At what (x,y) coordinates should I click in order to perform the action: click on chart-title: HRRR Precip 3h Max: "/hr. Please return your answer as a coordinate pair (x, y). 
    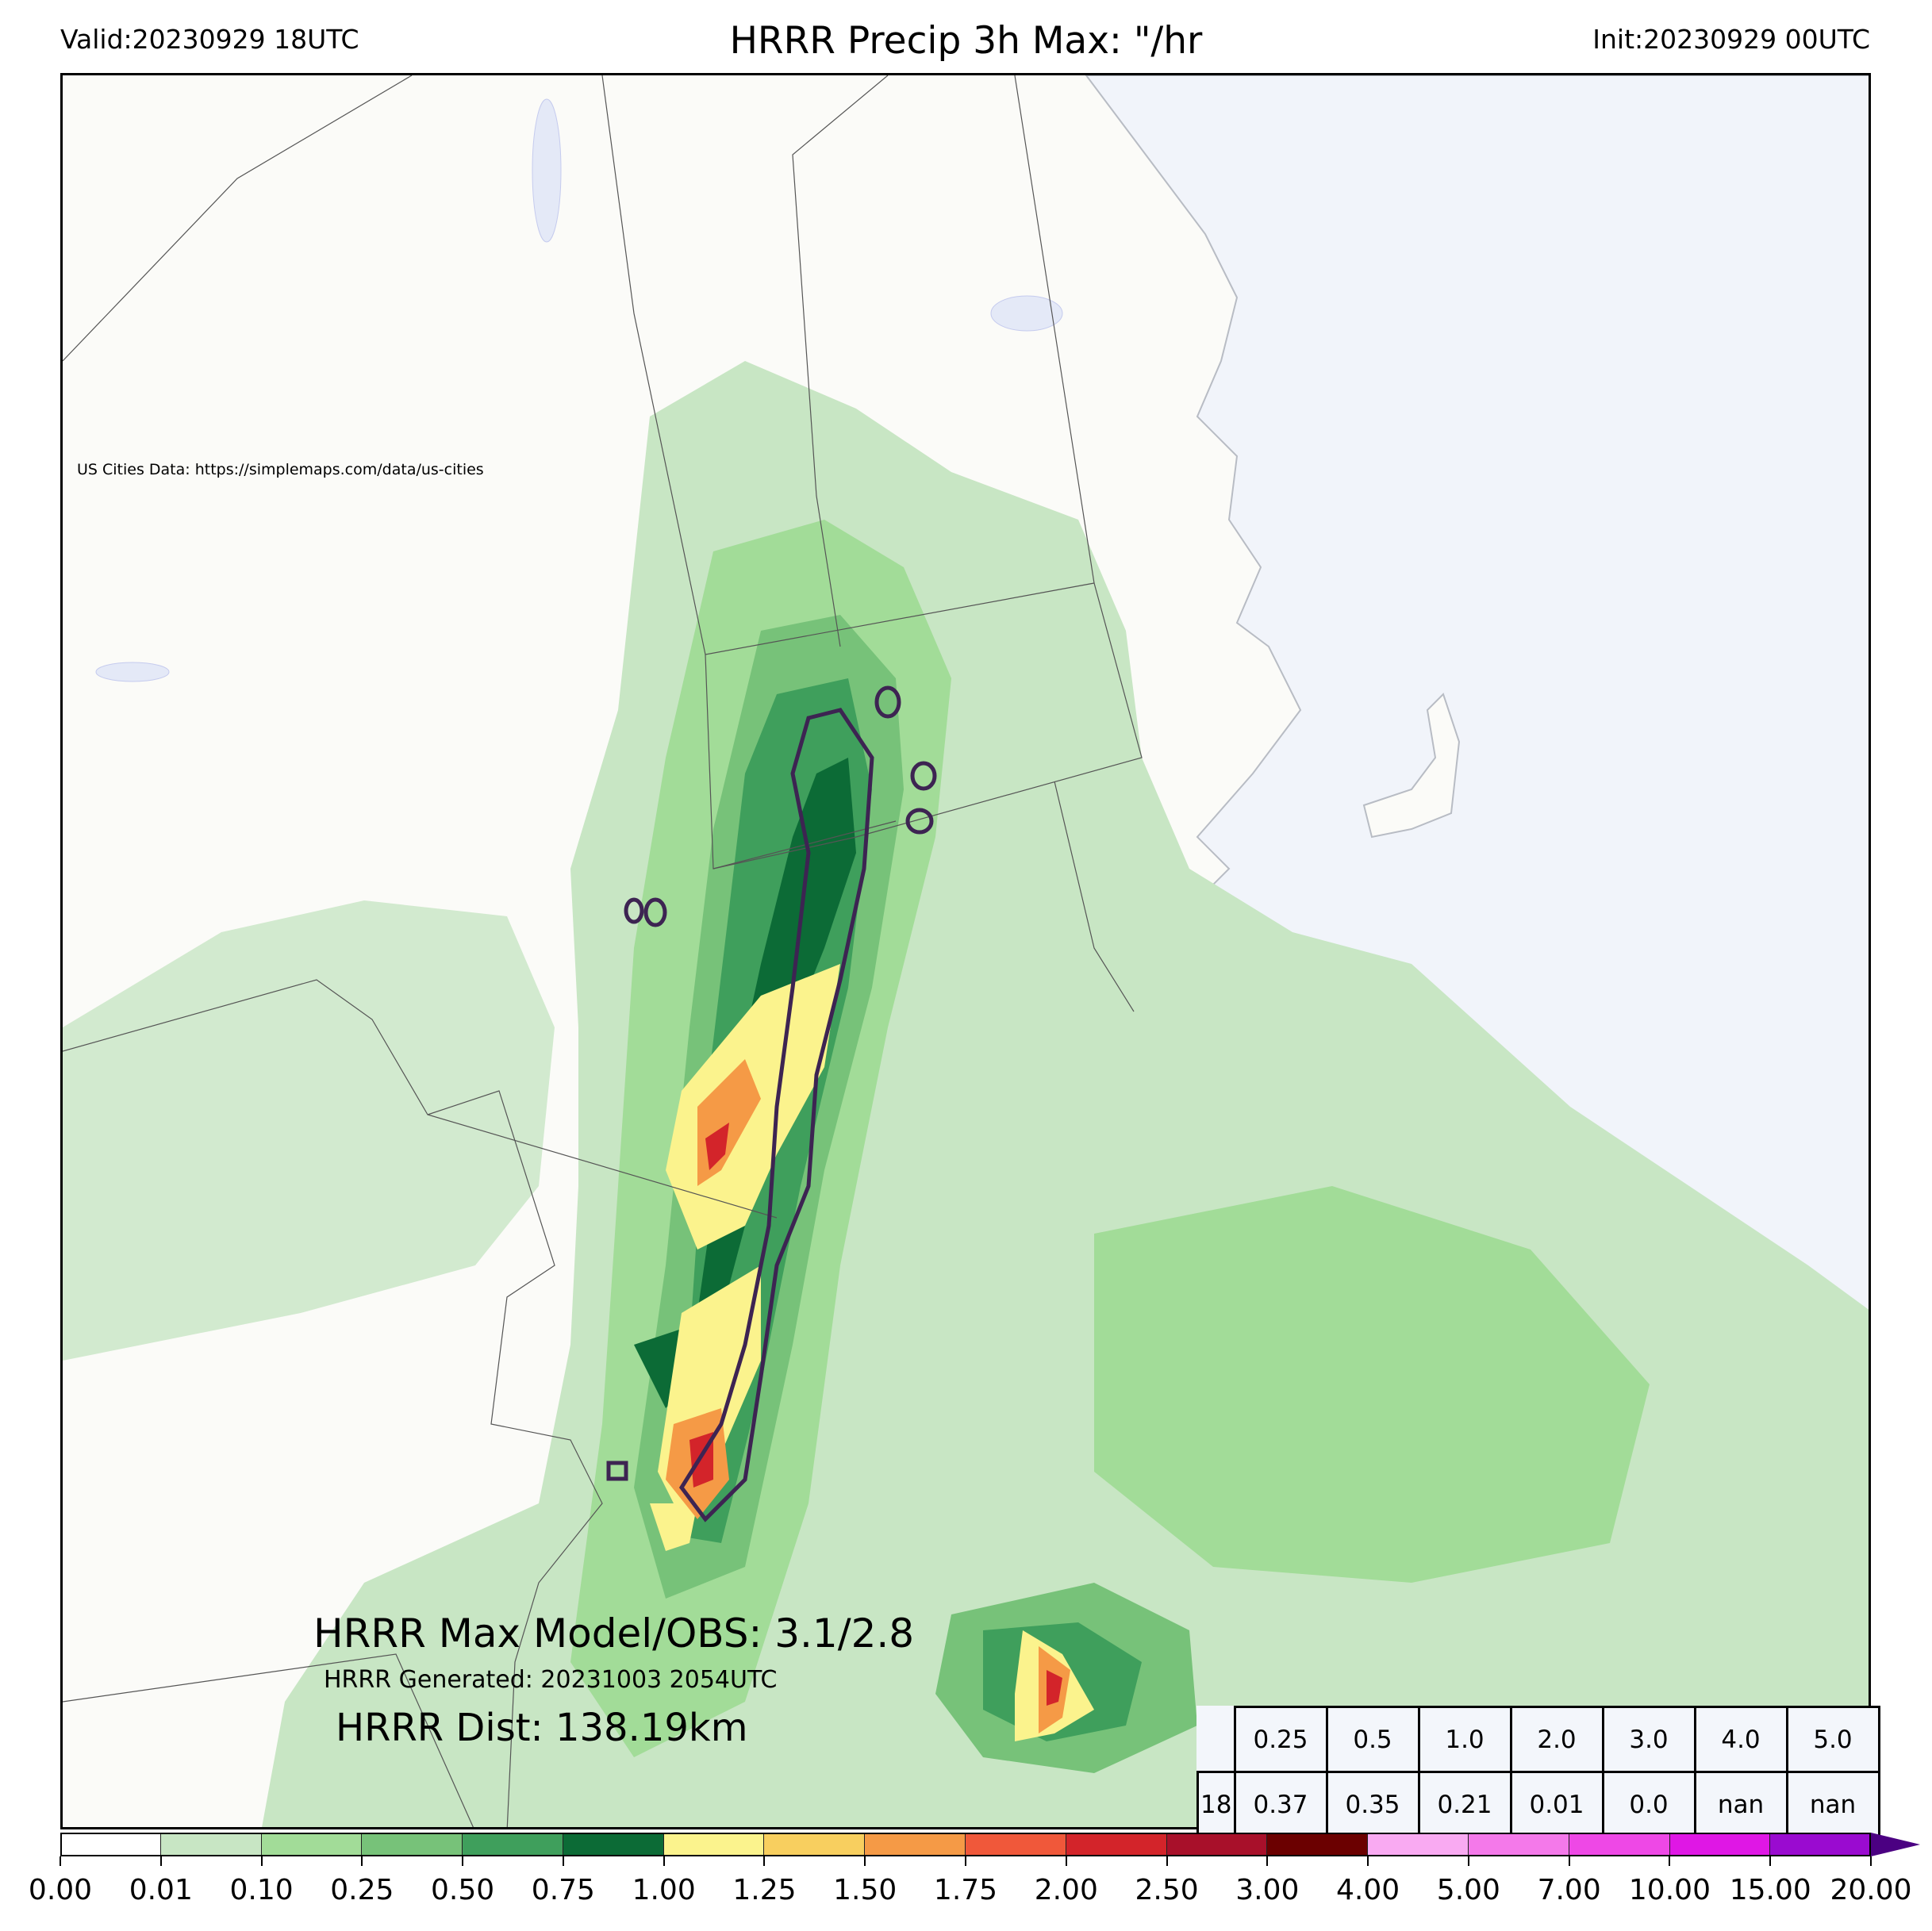
    Looking at the image, I should click on (966, 41).